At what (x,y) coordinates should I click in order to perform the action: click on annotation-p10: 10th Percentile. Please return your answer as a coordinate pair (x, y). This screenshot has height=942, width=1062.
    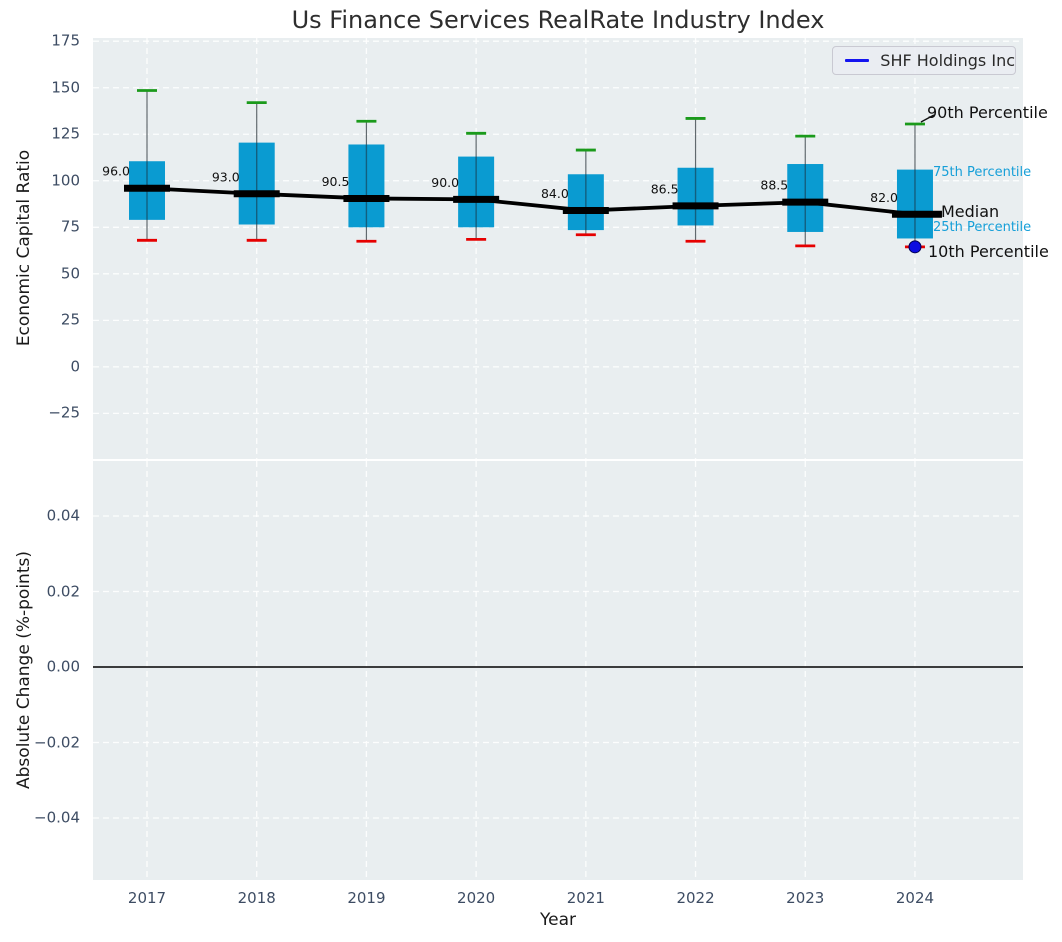
    Looking at the image, I should click on (988, 252).